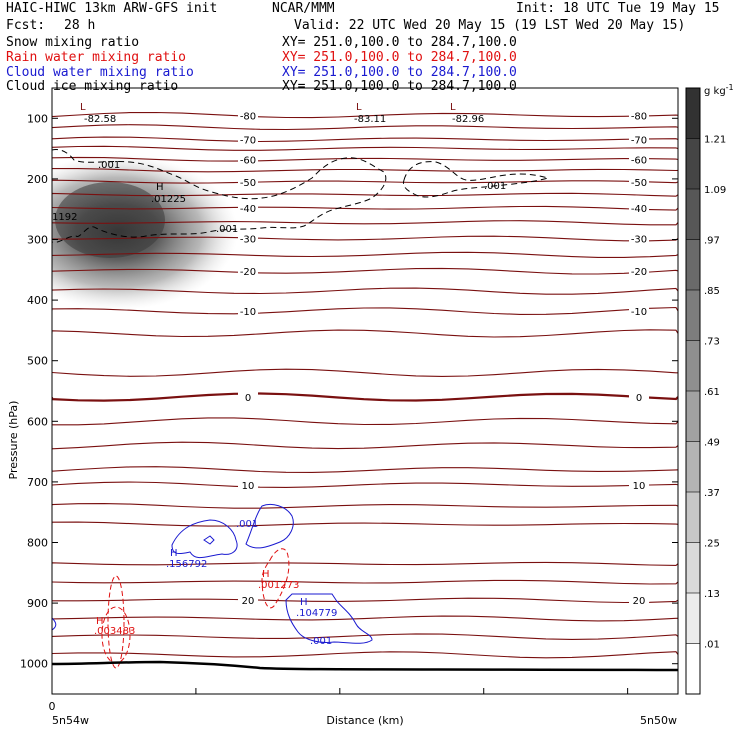 The height and width of the screenshot is (740, 740). What do you see at coordinates (248, 183) in the screenshot?
I see `isotherm-label: -50` at bounding box center [248, 183].